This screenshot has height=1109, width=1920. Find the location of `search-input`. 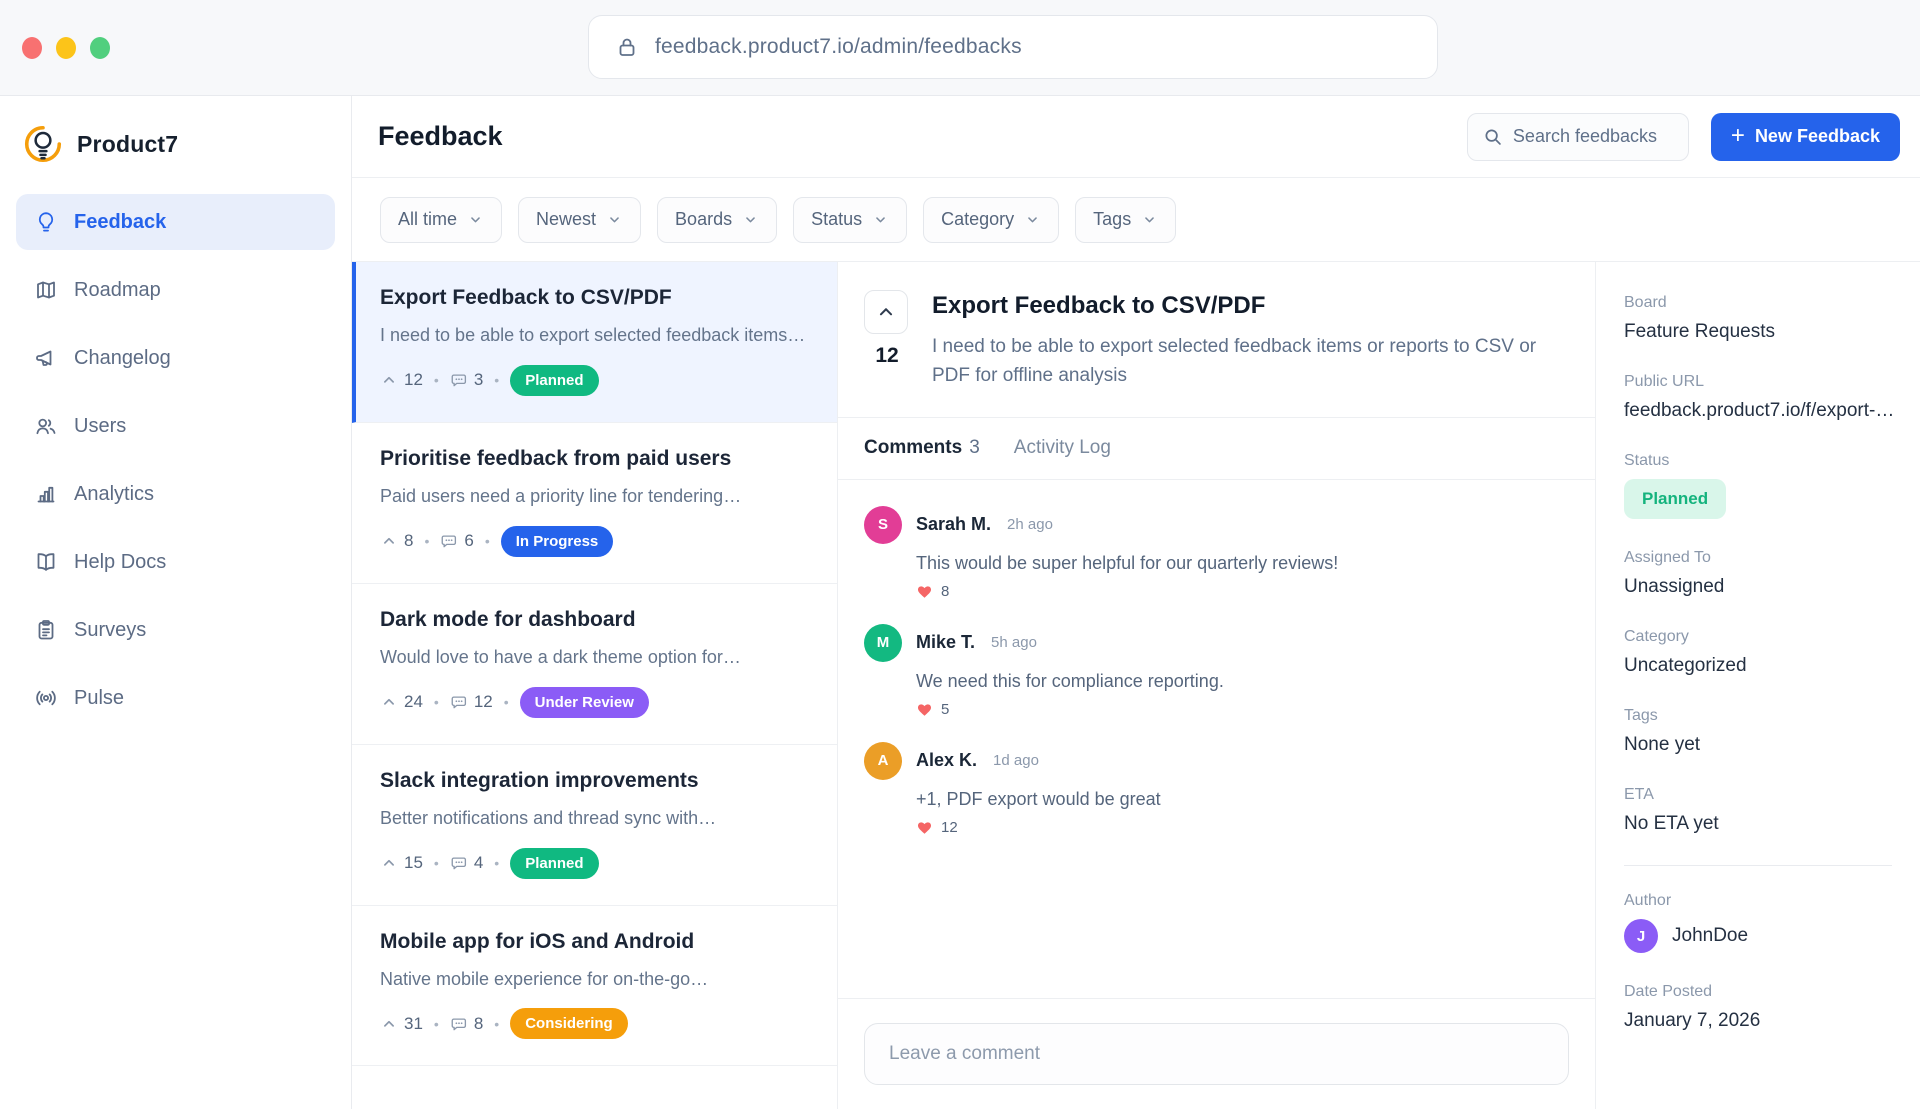

search-input is located at coordinates (1592, 136).